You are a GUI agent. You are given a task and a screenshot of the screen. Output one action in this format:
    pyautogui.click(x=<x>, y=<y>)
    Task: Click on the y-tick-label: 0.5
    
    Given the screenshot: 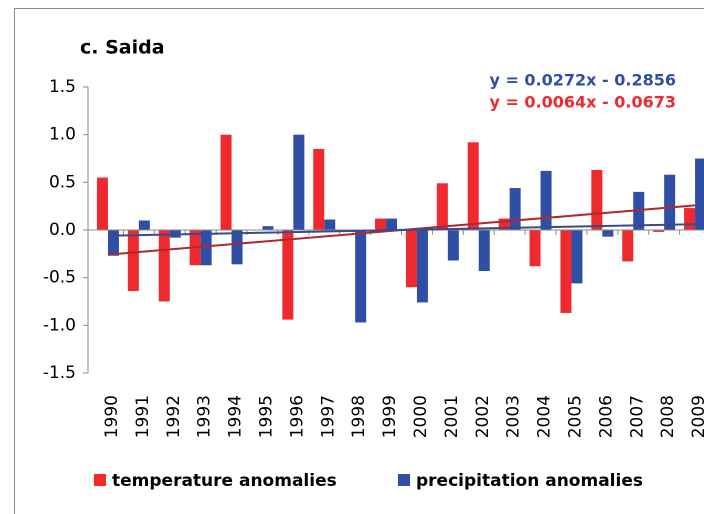 What is the action you would take?
    pyautogui.click(x=62, y=182)
    